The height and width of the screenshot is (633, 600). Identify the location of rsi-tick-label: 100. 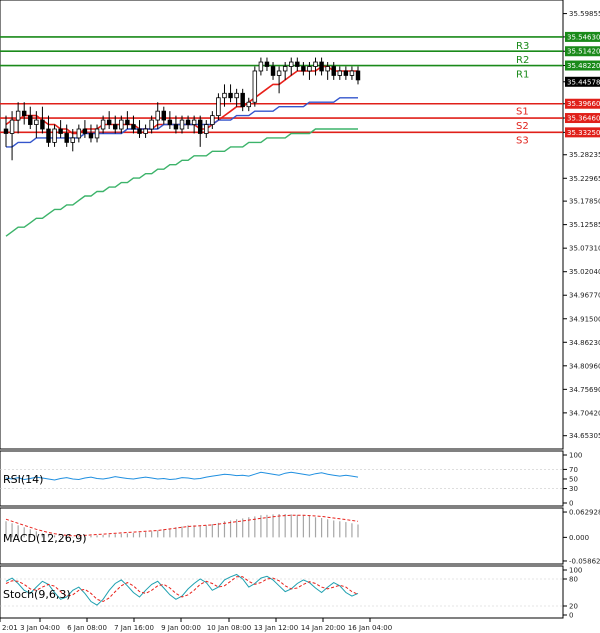
(575, 456).